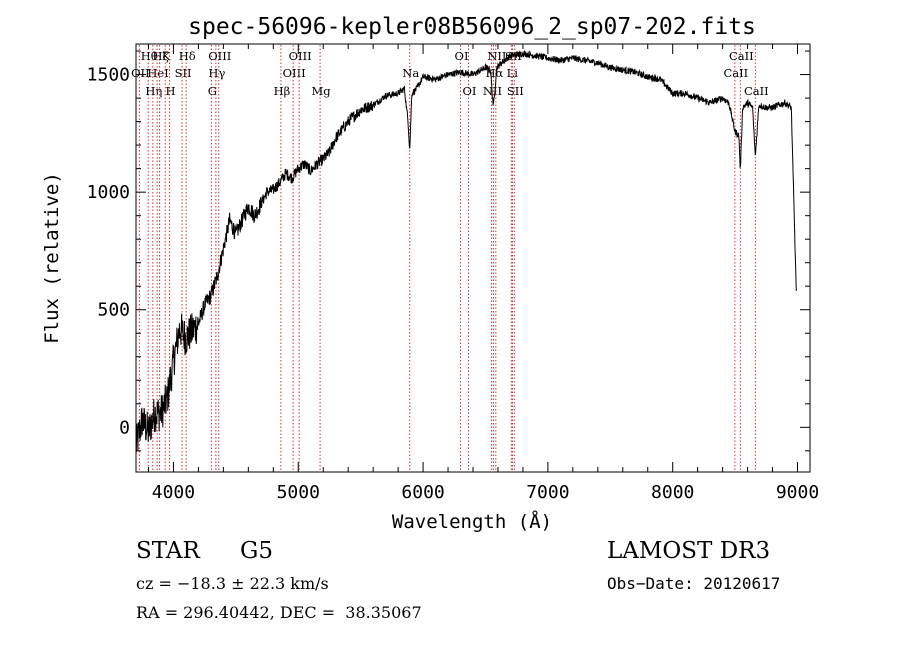  I want to click on line-label-0: Hθ, so click(149, 56).